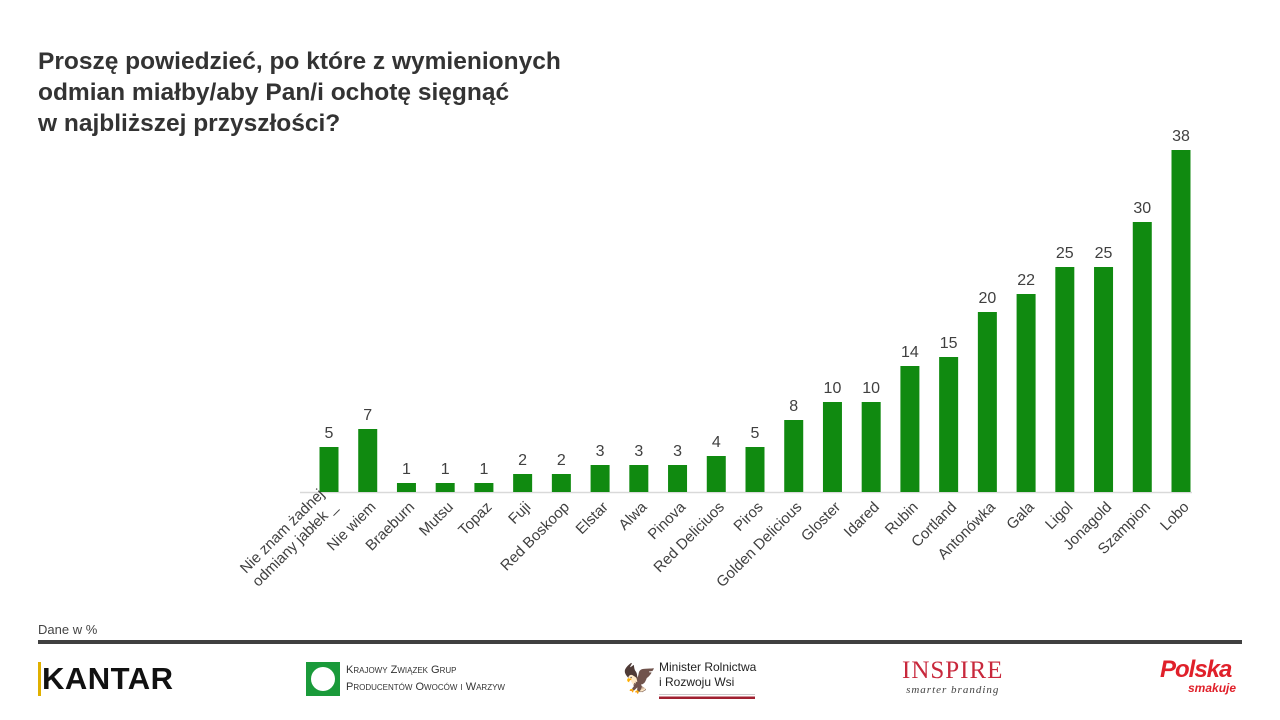 This screenshot has width=1280, height=720. Describe the element at coordinates (425, 687) in the screenshot. I see `kzgp-line-2: Producentów Owoców i Warzyw` at that location.